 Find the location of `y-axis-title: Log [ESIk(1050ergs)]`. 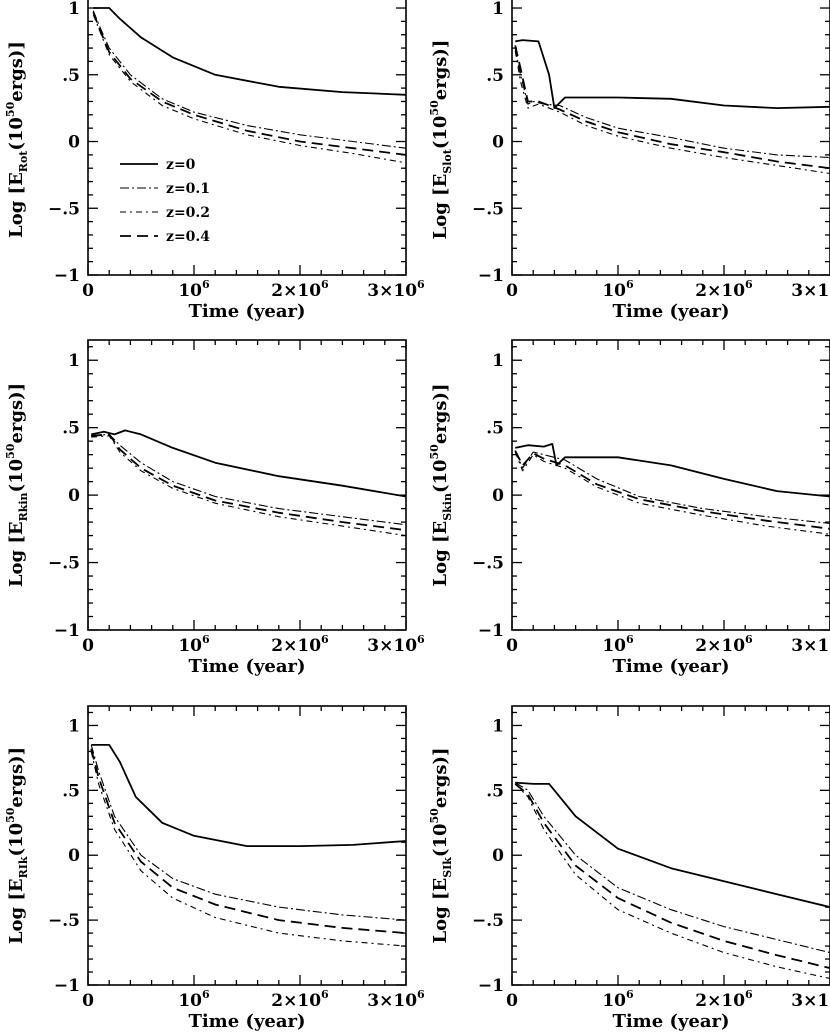

y-axis-title: Log [ESIk(1050ergs)] is located at coordinates (441, 845).